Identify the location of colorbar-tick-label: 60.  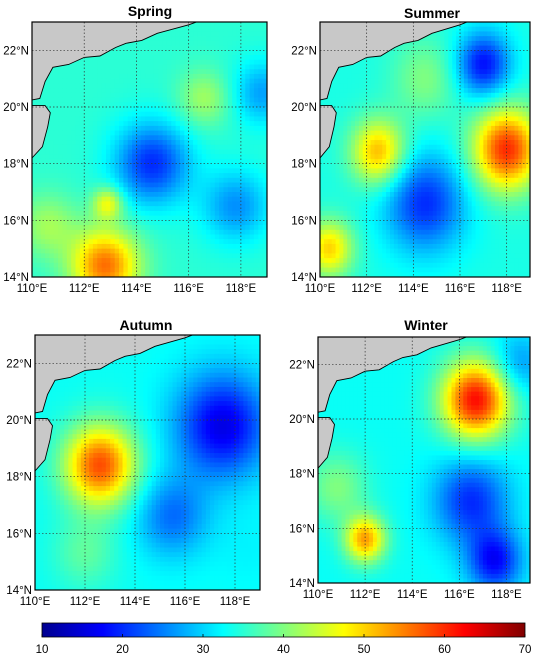
(444, 650).